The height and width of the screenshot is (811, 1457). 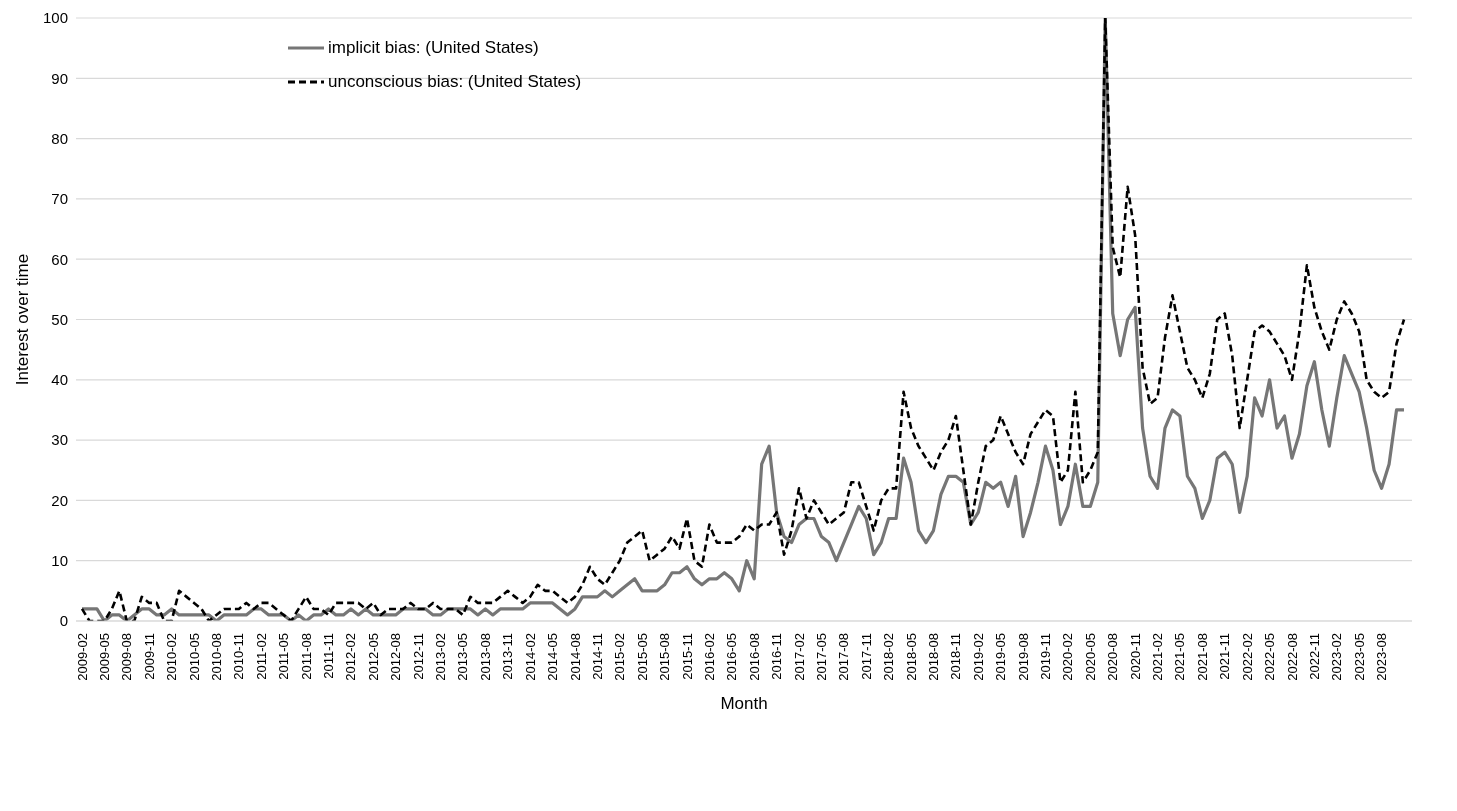 I want to click on x-tick-label: 2011-11, so click(x=329, y=656).